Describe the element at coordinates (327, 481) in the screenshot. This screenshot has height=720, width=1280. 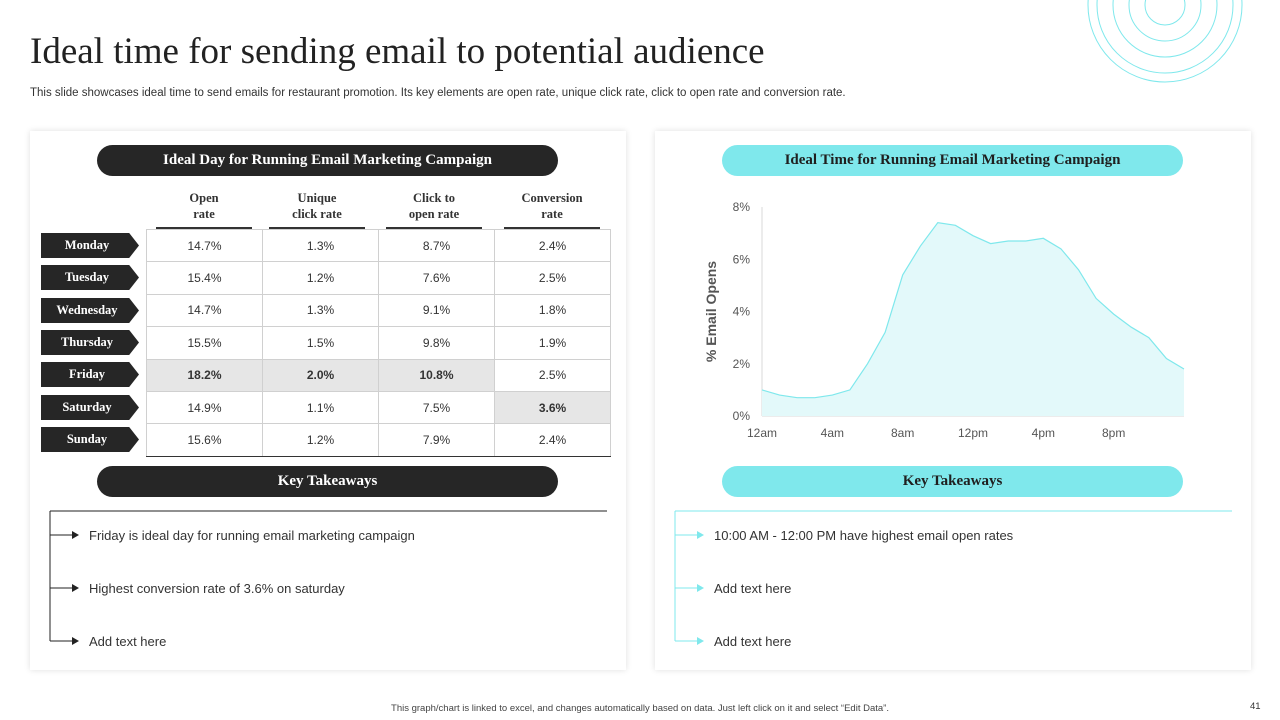
I see `left-key-takeaways-heading: Key Takeaways` at that location.